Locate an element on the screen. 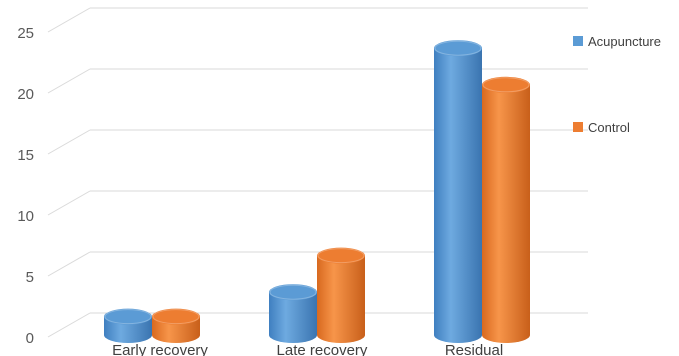  category-axis: Early recovery Late recovery Residual is located at coordinates (307, 349).